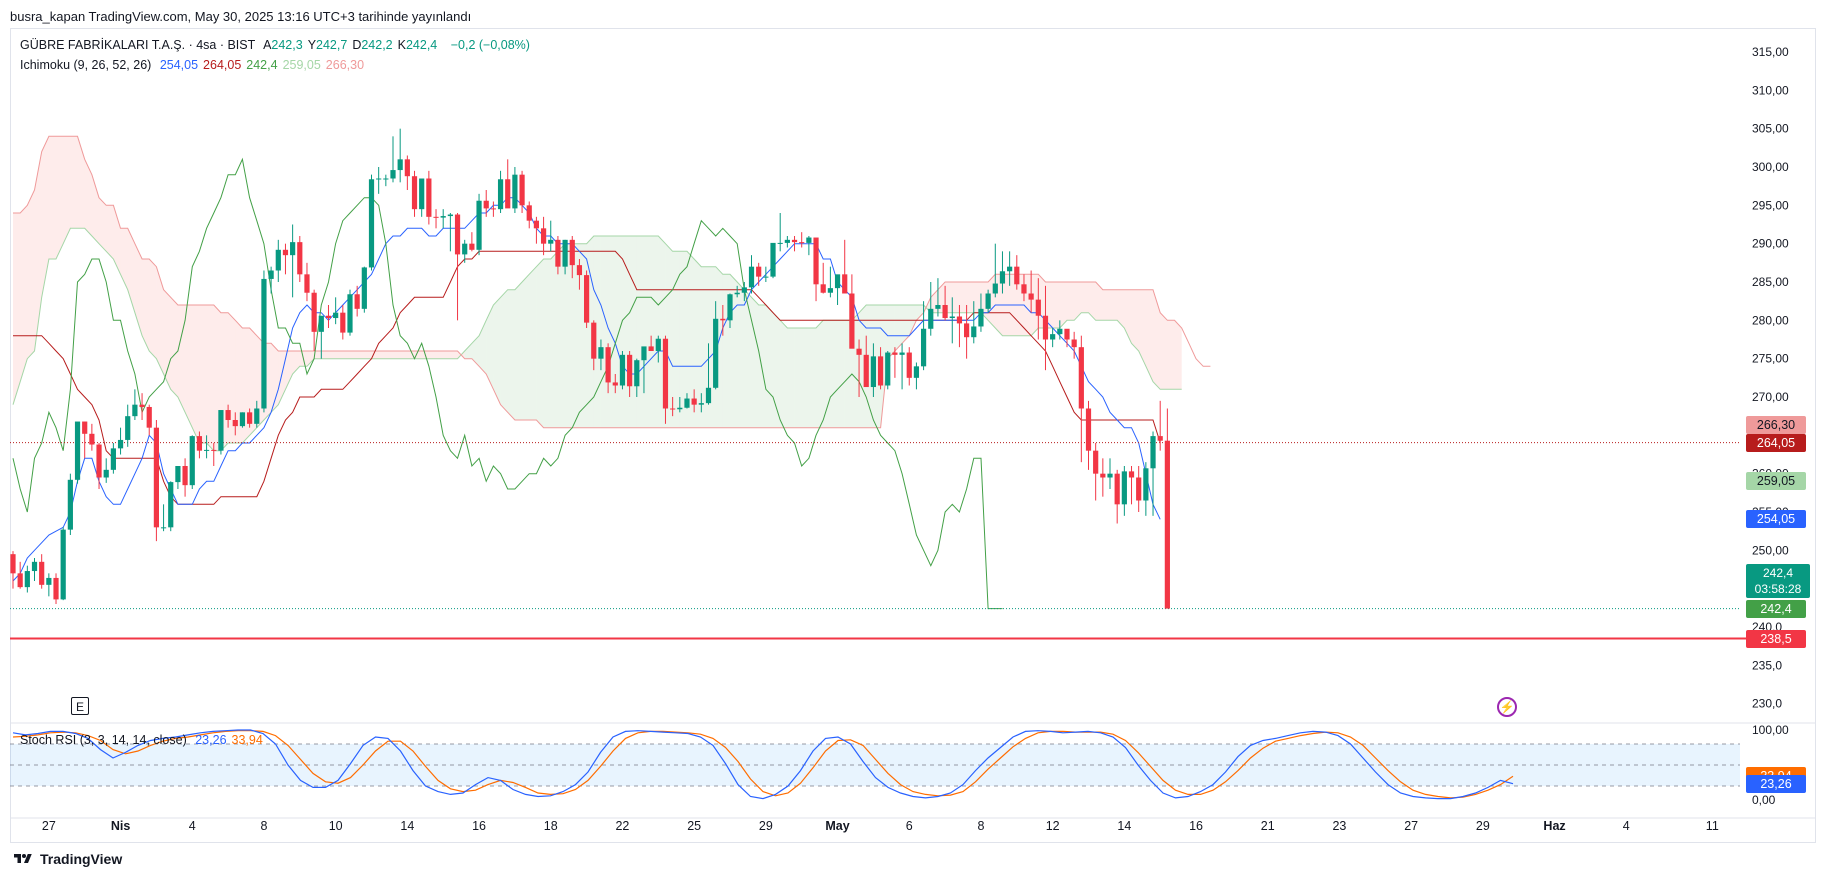  Describe the element at coordinates (1507, 707) in the screenshot. I see `flash-icon: ⚡` at that location.